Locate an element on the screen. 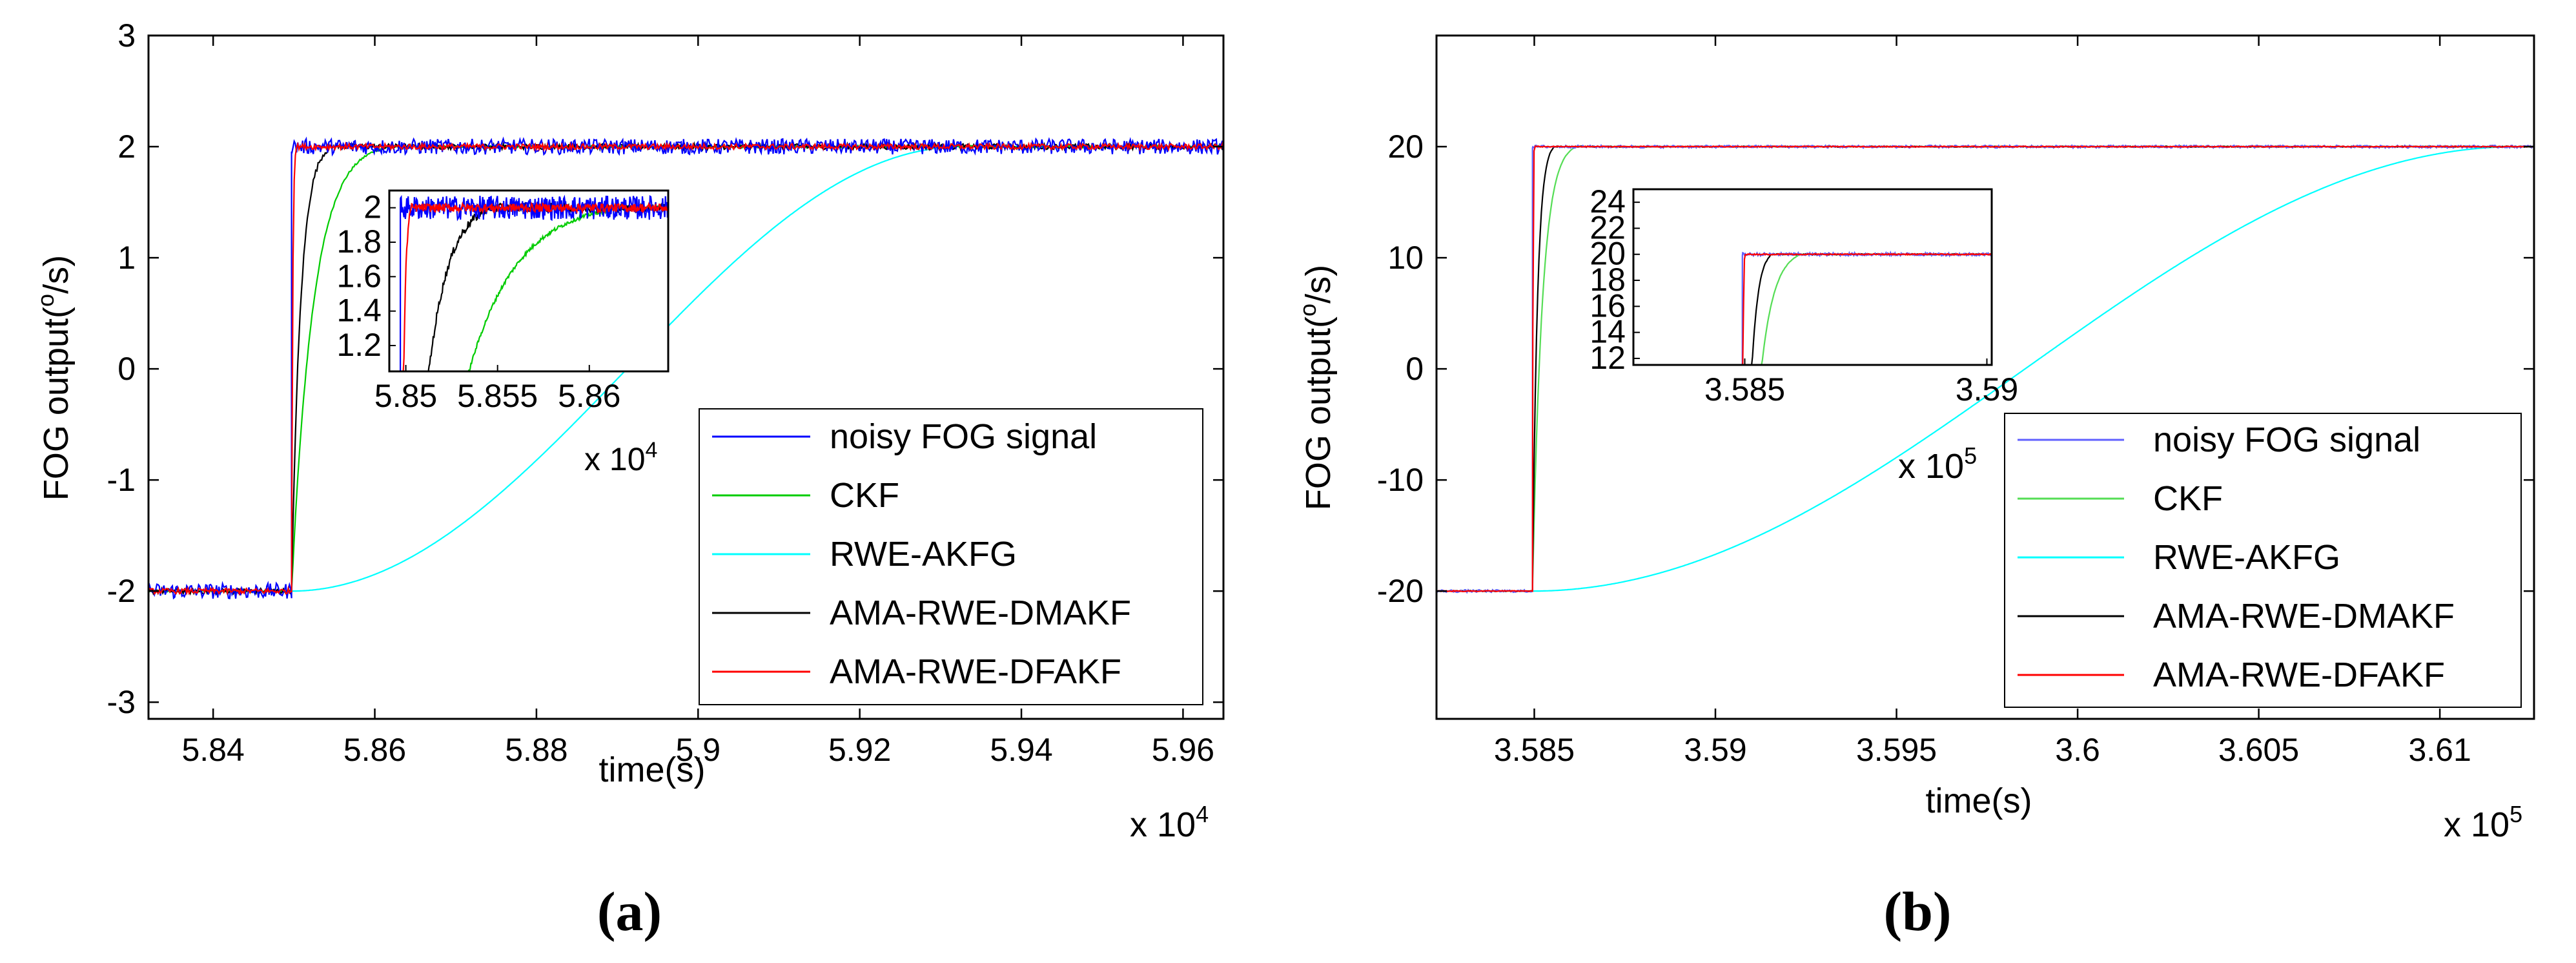 Image resolution: width=2576 pixels, height=963 pixels. x-tick-label: 3.59 is located at coordinates (1715, 750).